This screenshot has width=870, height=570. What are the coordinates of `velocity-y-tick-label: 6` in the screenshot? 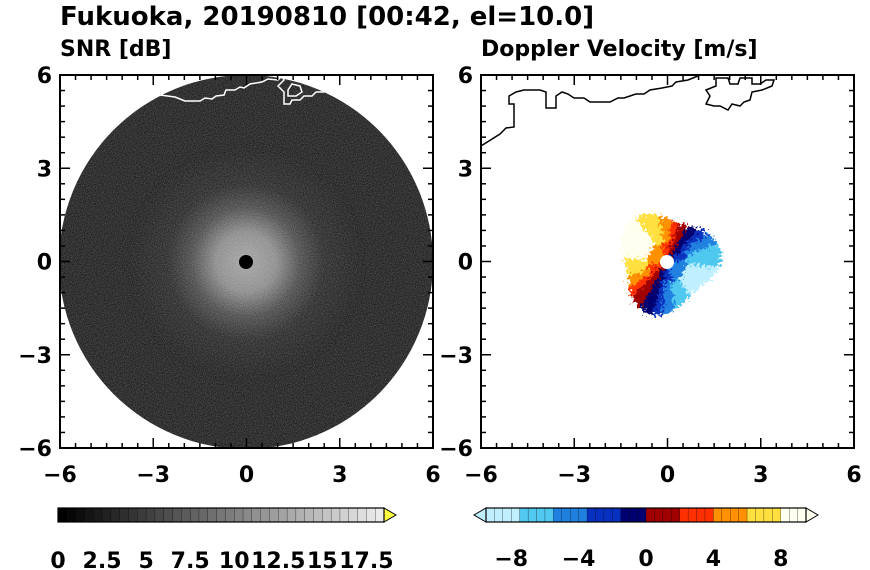 It's located at (465, 76).